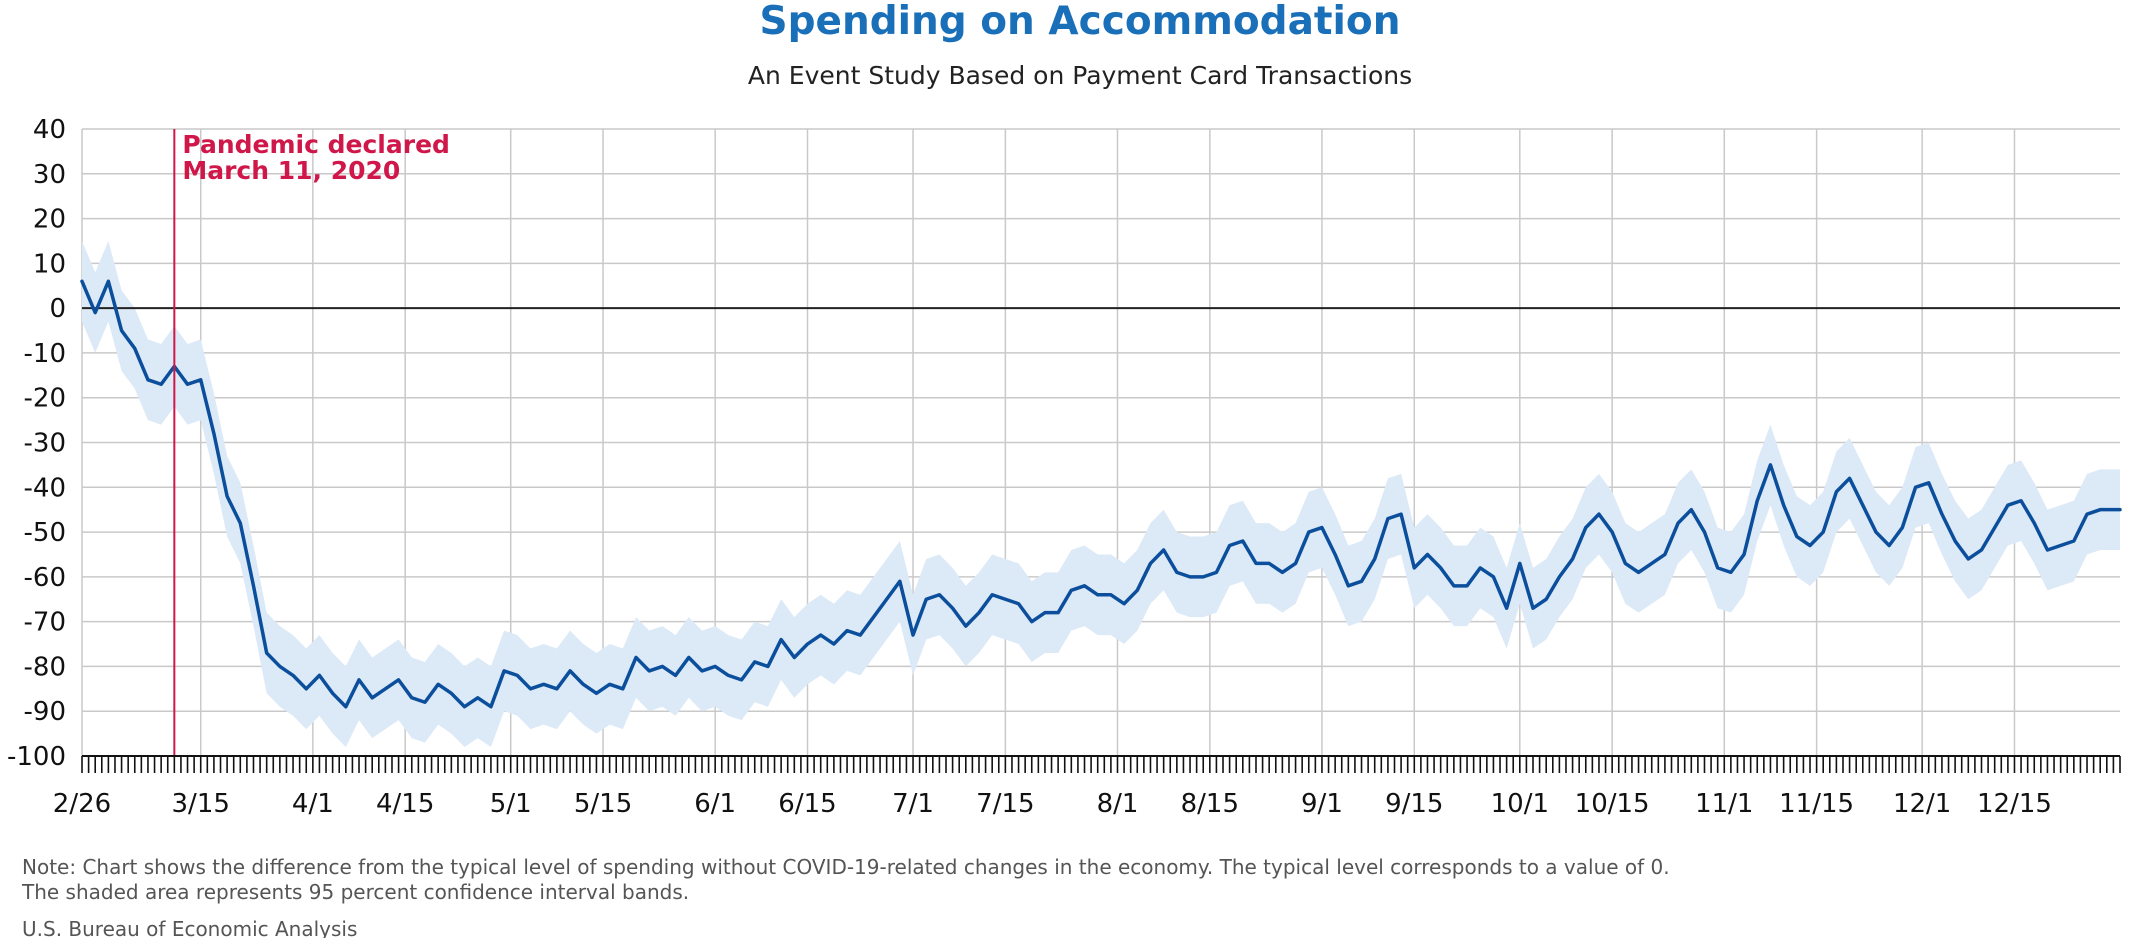 The image size is (2134, 938). What do you see at coordinates (1922, 804) in the screenshot?
I see `x-tick-label: 12/1` at bounding box center [1922, 804].